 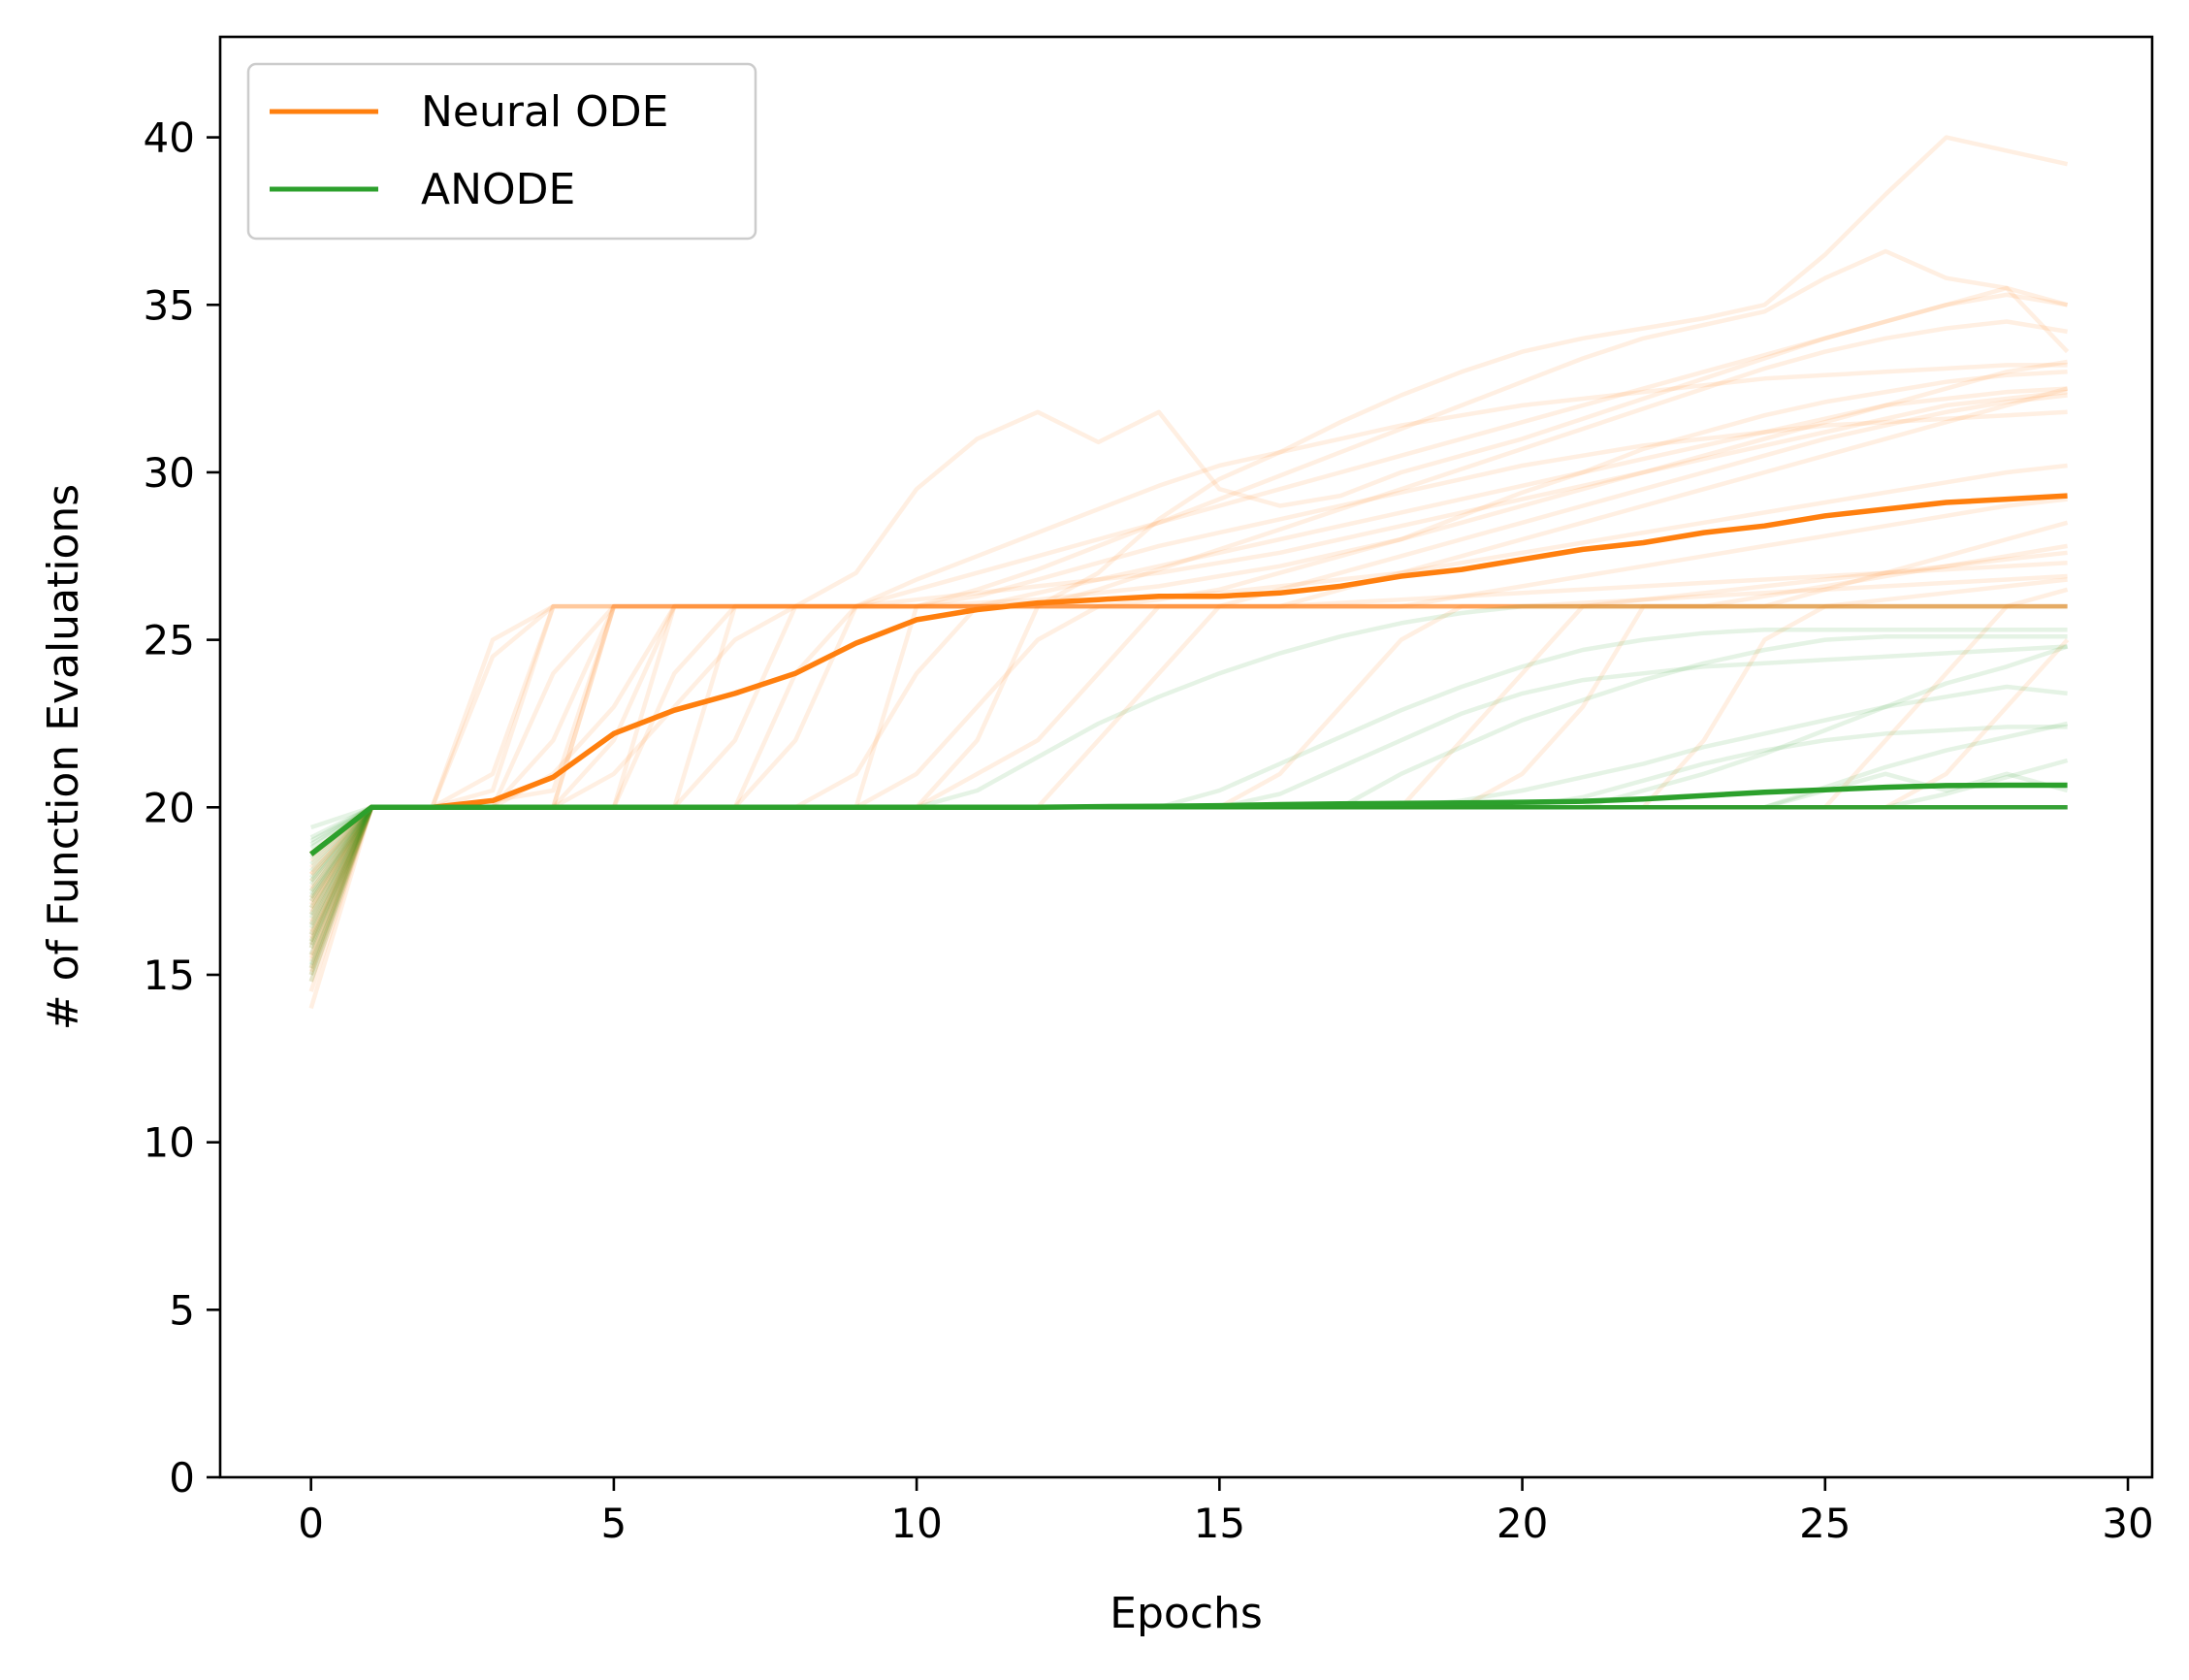 I want to click on legend-label-neural-ode: Neural ODE, so click(x=544, y=112).